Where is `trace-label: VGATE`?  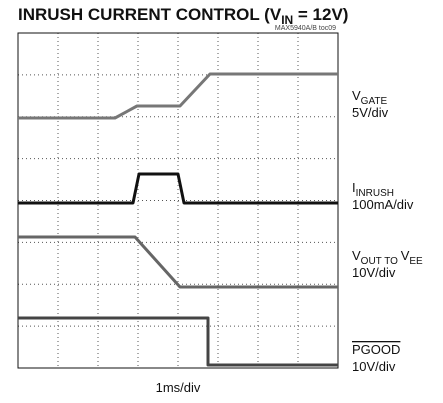
trace-label: VGATE is located at coordinates (369, 97).